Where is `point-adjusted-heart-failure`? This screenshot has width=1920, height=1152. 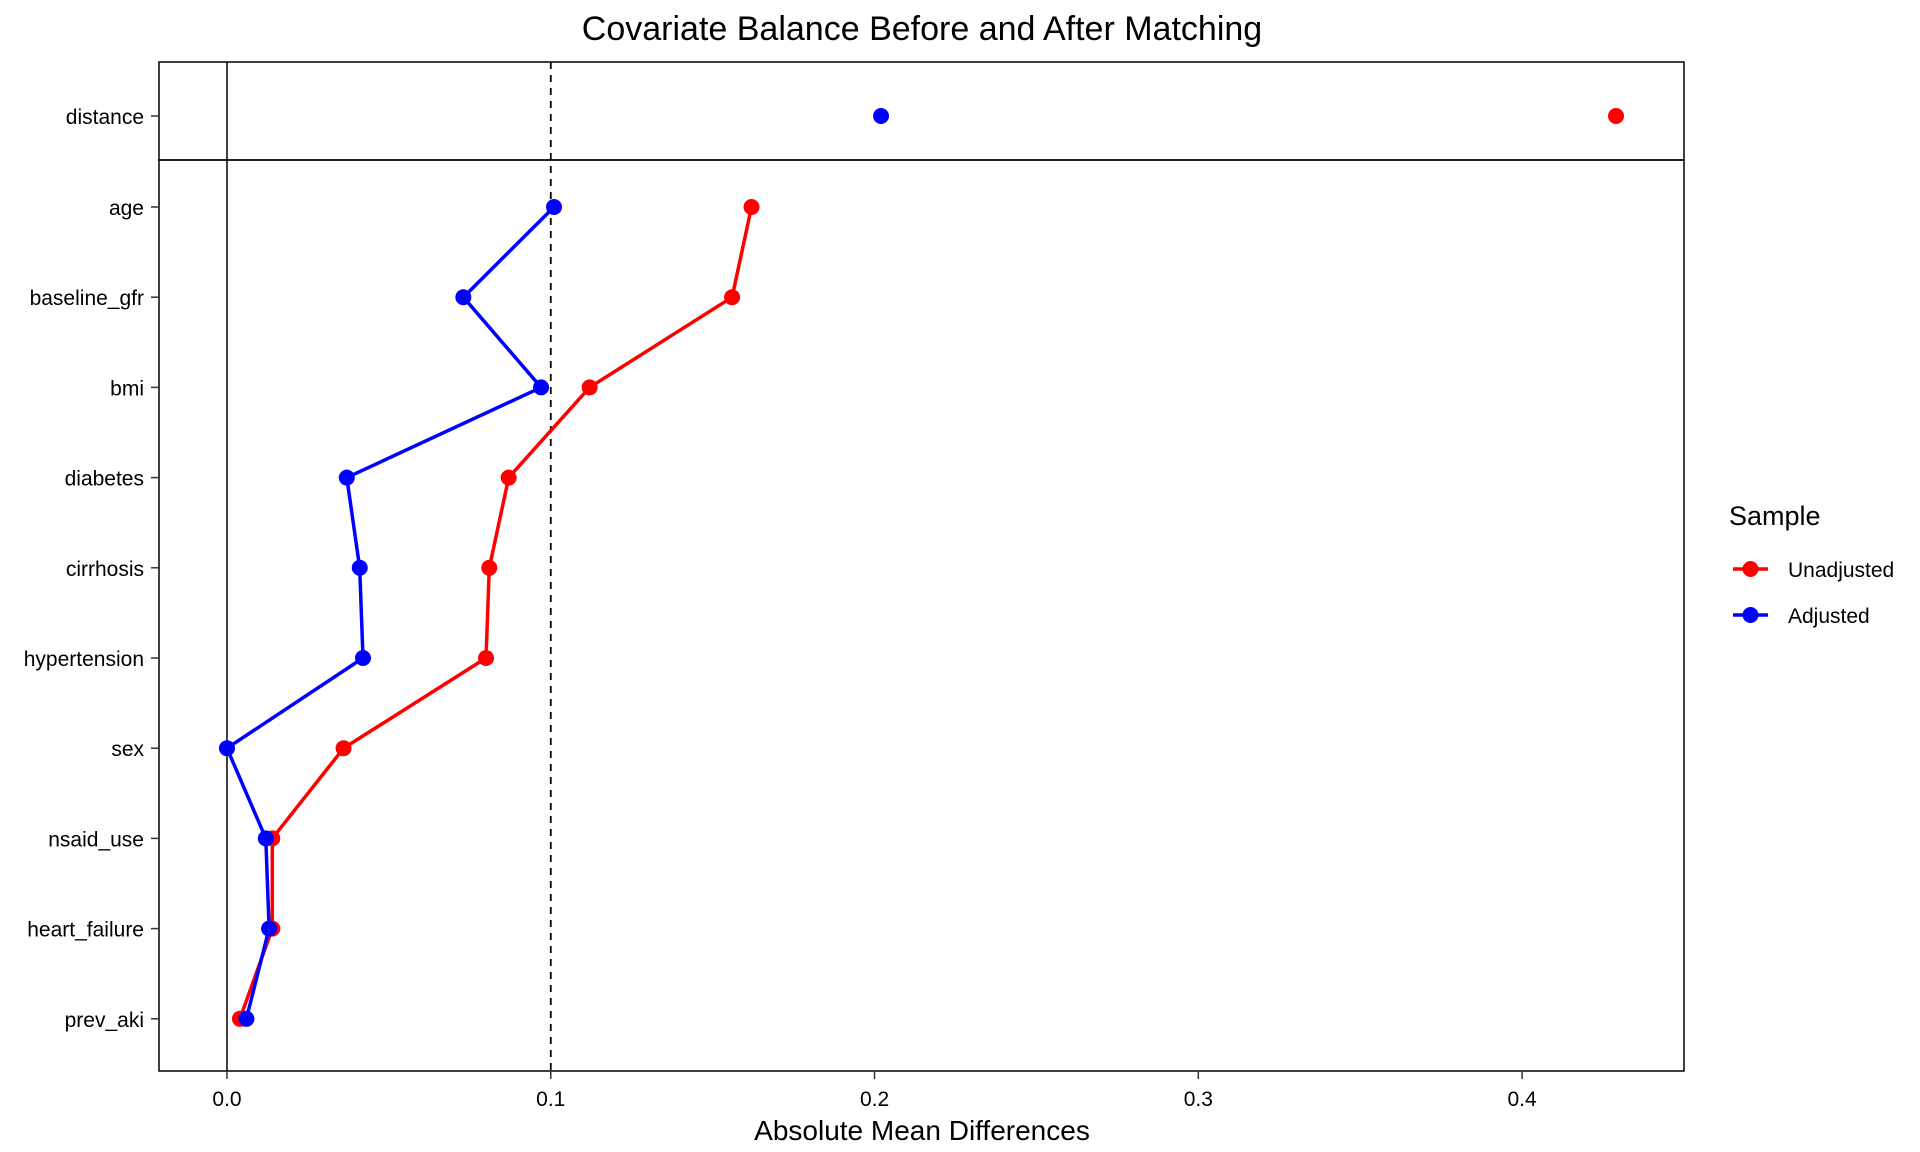
point-adjusted-heart-failure is located at coordinates (269, 928).